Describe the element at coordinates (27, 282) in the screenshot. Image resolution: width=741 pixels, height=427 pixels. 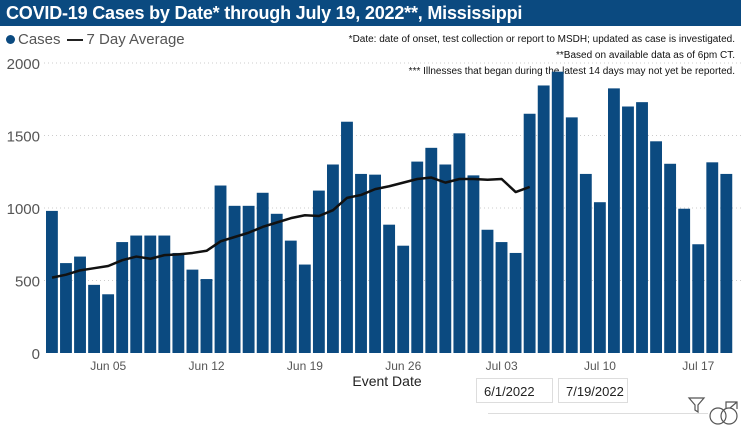
I see `y-tick-label: 500` at that location.